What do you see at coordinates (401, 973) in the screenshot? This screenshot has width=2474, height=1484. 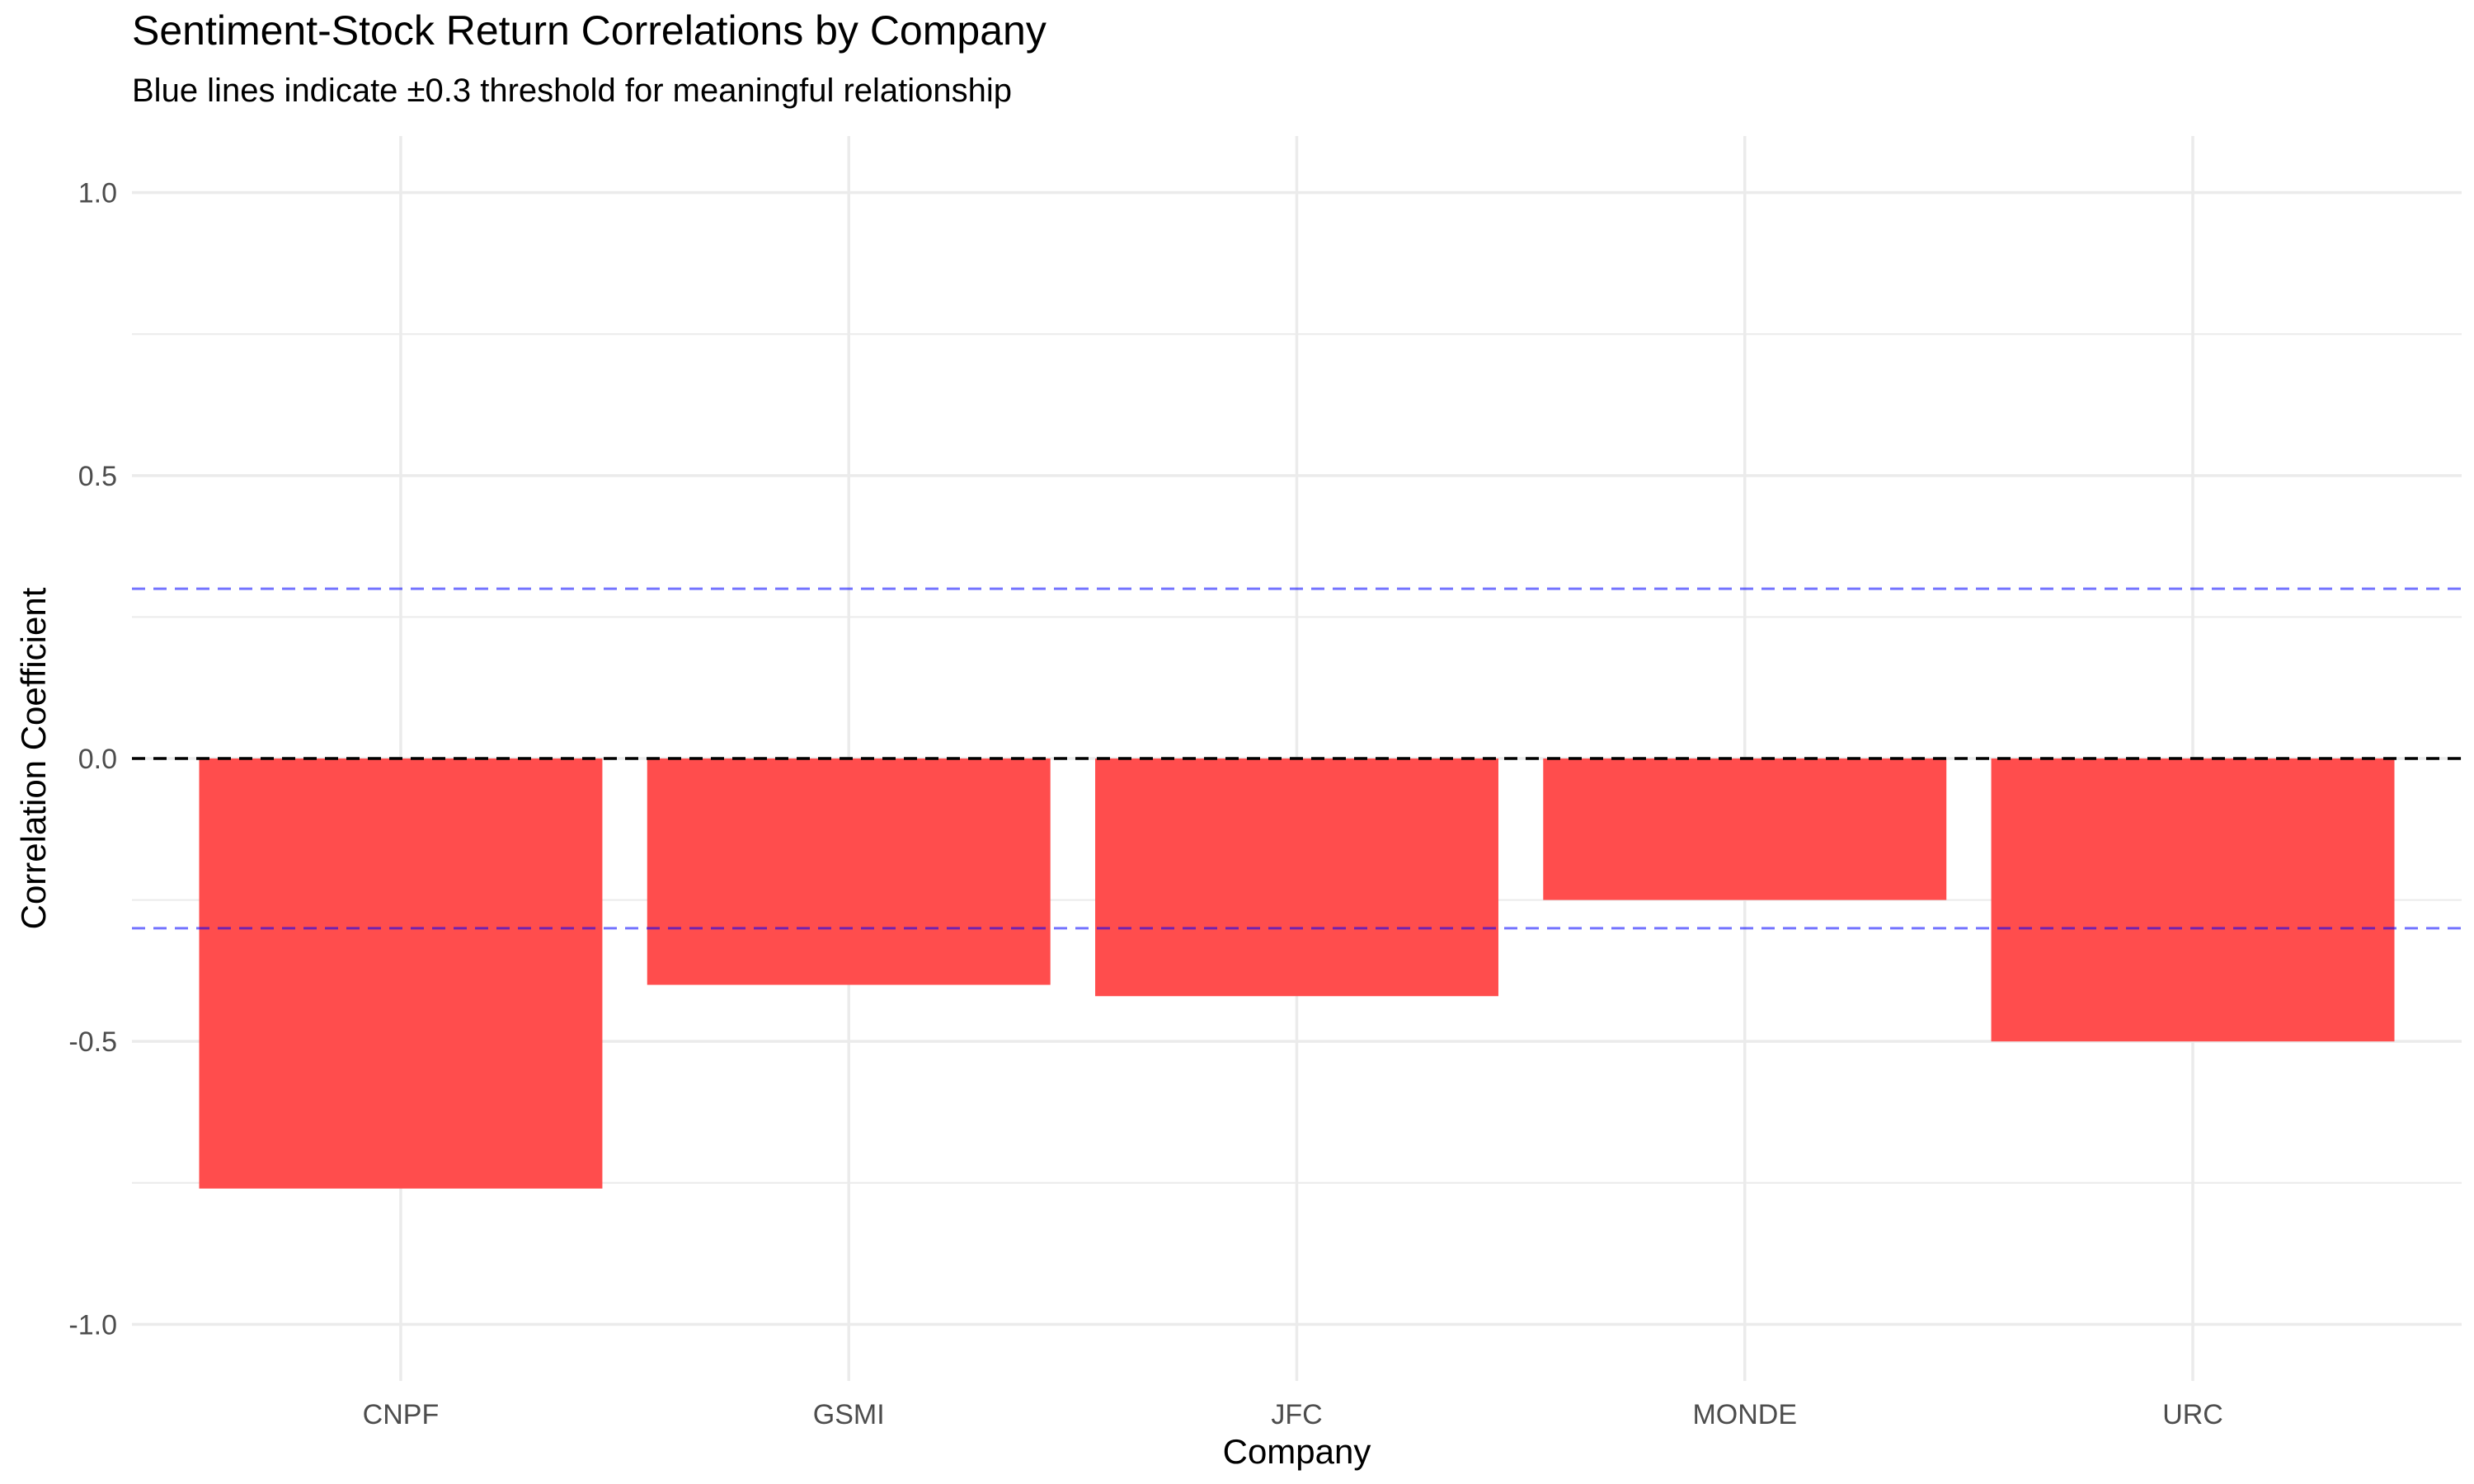 I see `bar-cnpf` at bounding box center [401, 973].